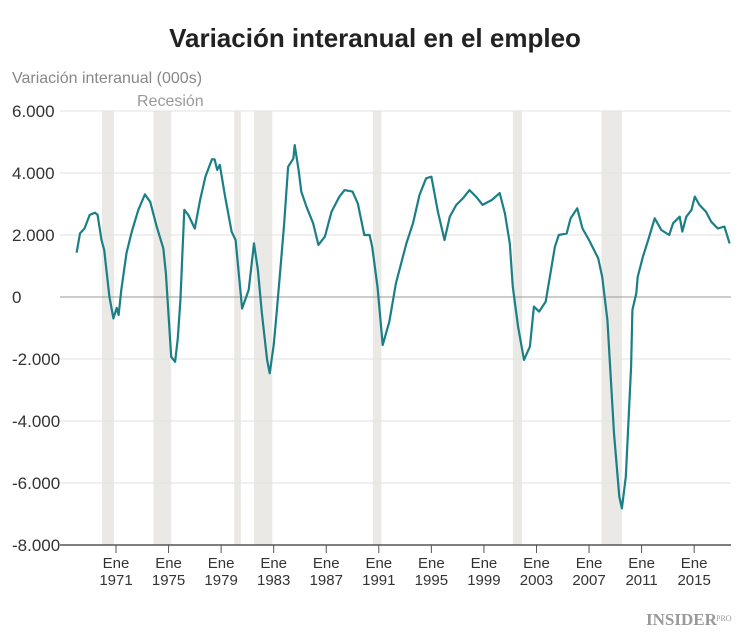  I want to click on recession-label: Recesión, so click(170, 101).